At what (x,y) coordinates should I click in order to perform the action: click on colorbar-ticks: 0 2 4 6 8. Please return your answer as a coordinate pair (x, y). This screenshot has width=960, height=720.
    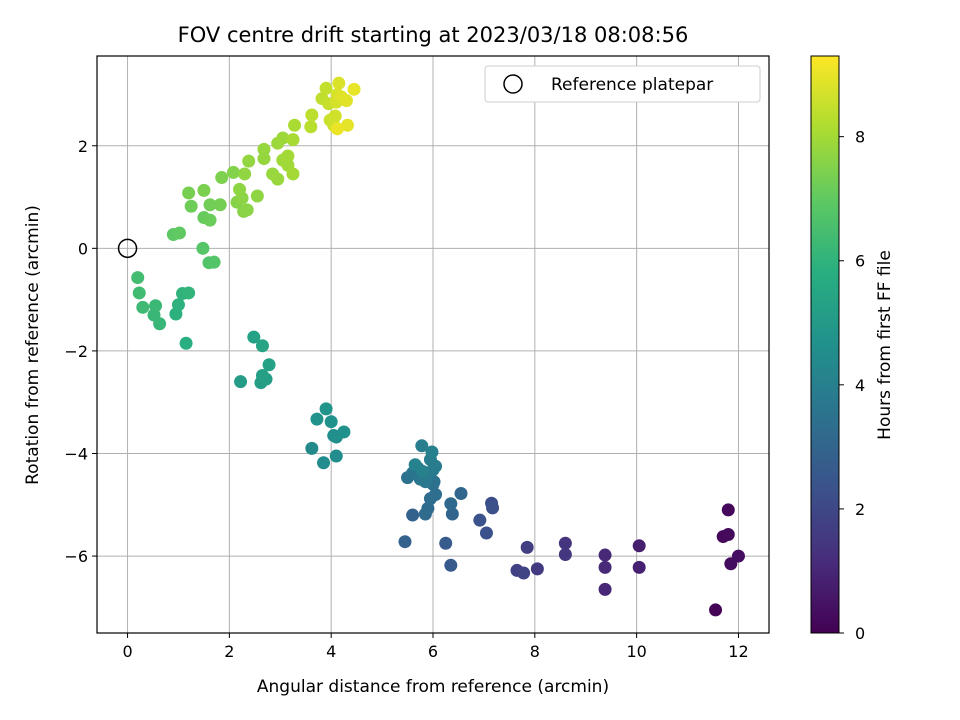
    Looking at the image, I should click on (852, 385).